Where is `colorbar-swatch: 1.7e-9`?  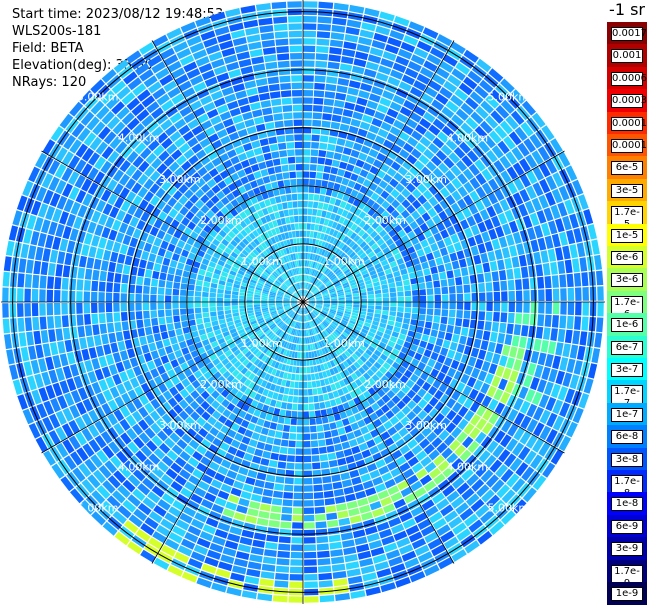
colorbar-swatch: 1.7e-9 is located at coordinates (627, 575).